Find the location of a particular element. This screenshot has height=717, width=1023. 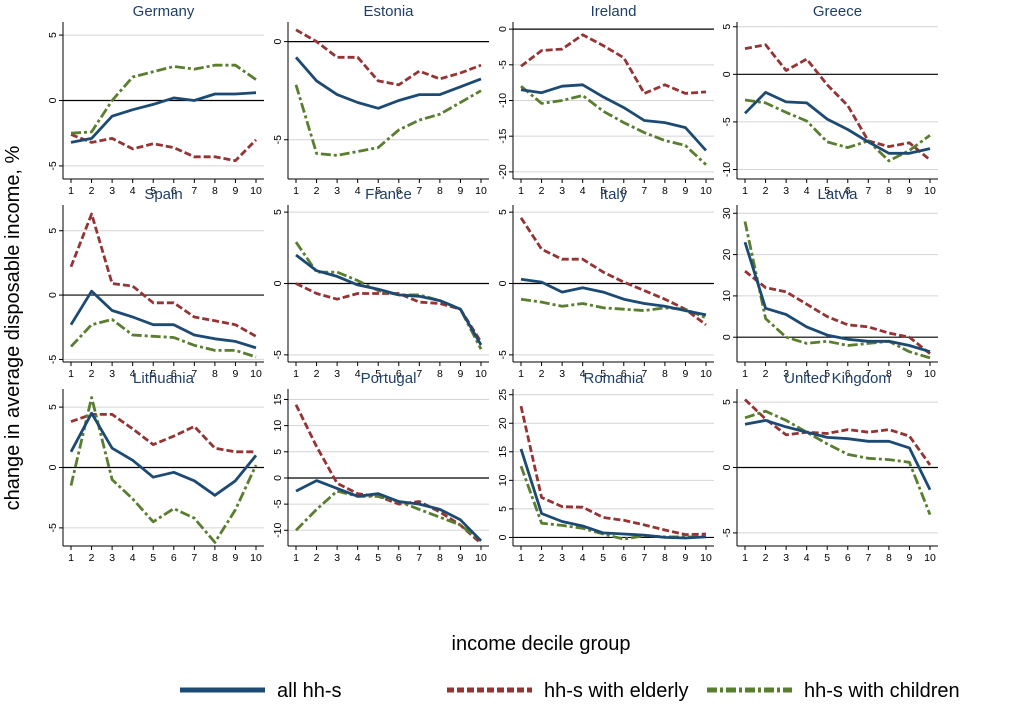

legend-item: all hh-s is located at coordinates (260, 691).